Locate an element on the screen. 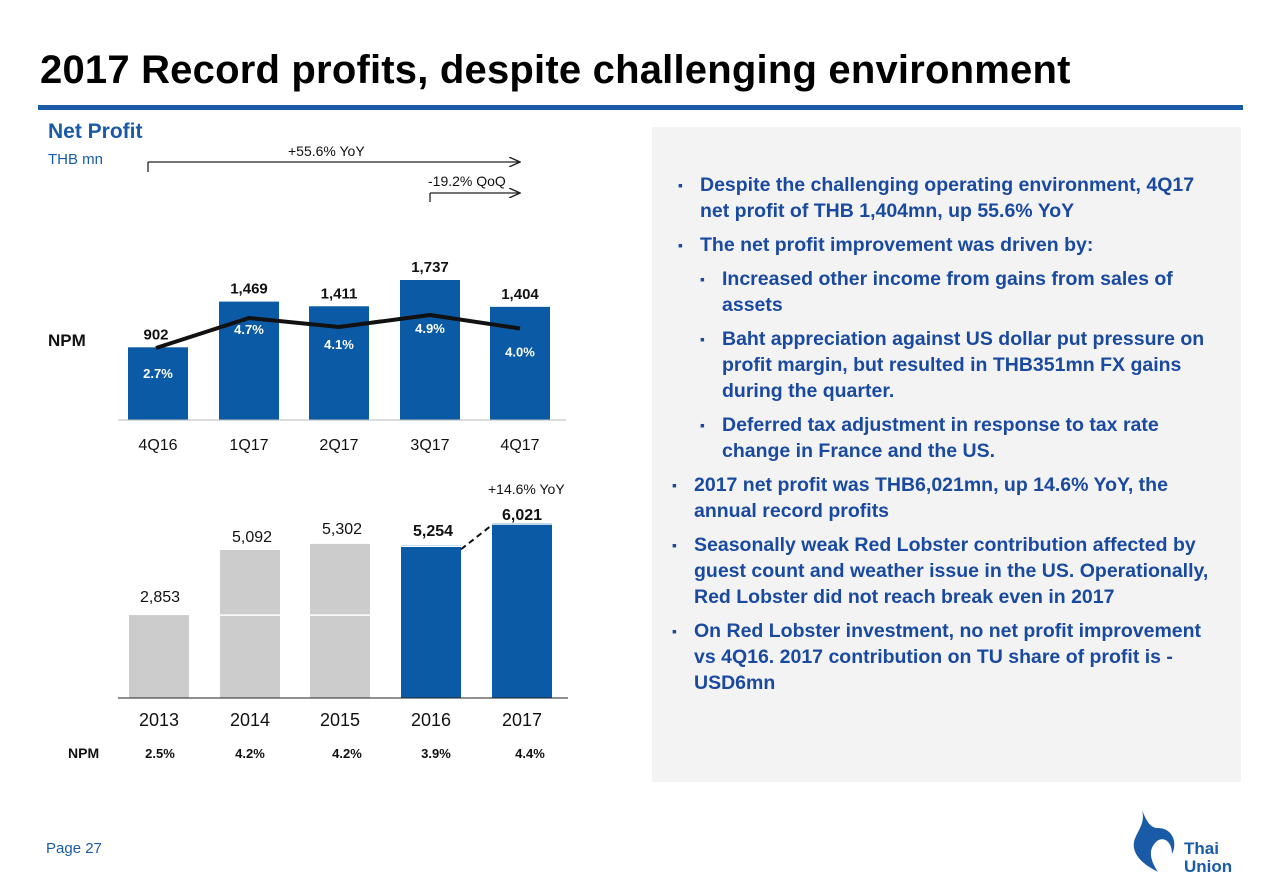 The width and height of the screenshot is (1280, 886). npm-point-label: 2.7% is located at coordinates (158, 373).